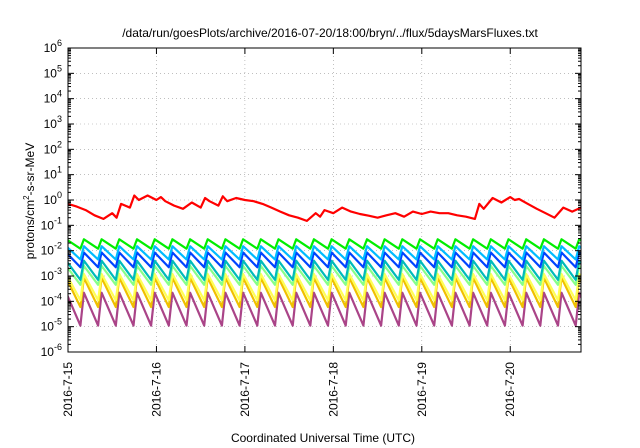 The image size is (640, 448). Describe the element at coordinates (53, 173) in the screenshot. I see `y-tick-label: 10¹` at that location.